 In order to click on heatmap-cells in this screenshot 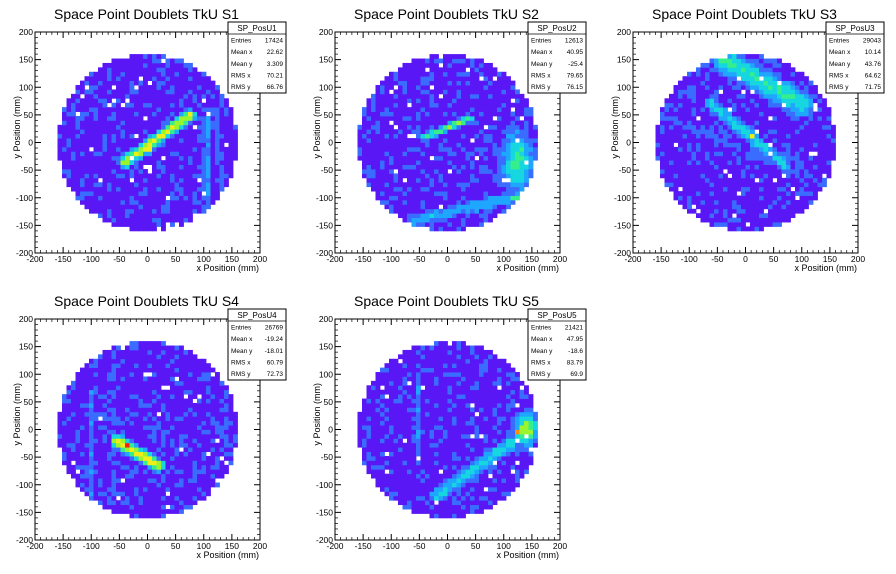, I will do `click(447, 143)`.